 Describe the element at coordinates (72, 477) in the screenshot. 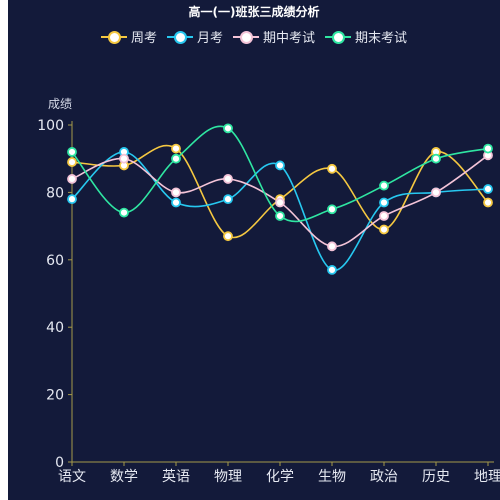

I see `x-tick-label: 语文` at that location.